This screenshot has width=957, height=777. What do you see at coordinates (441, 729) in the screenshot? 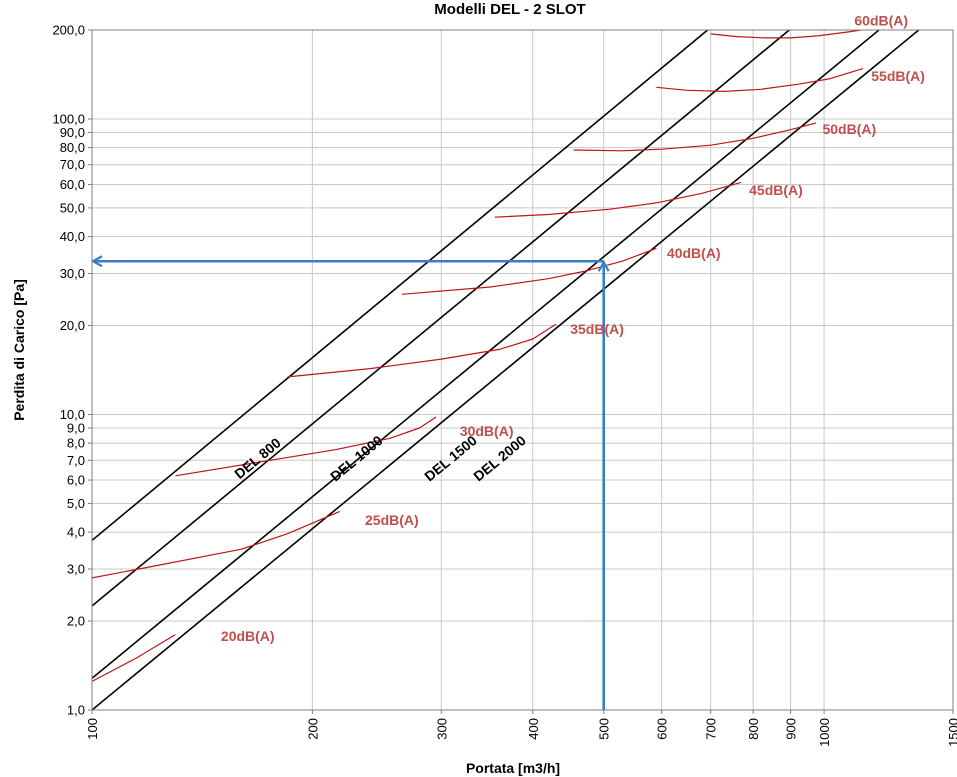
I see `x-tick-label: 300` at bounding box center [441, 729].